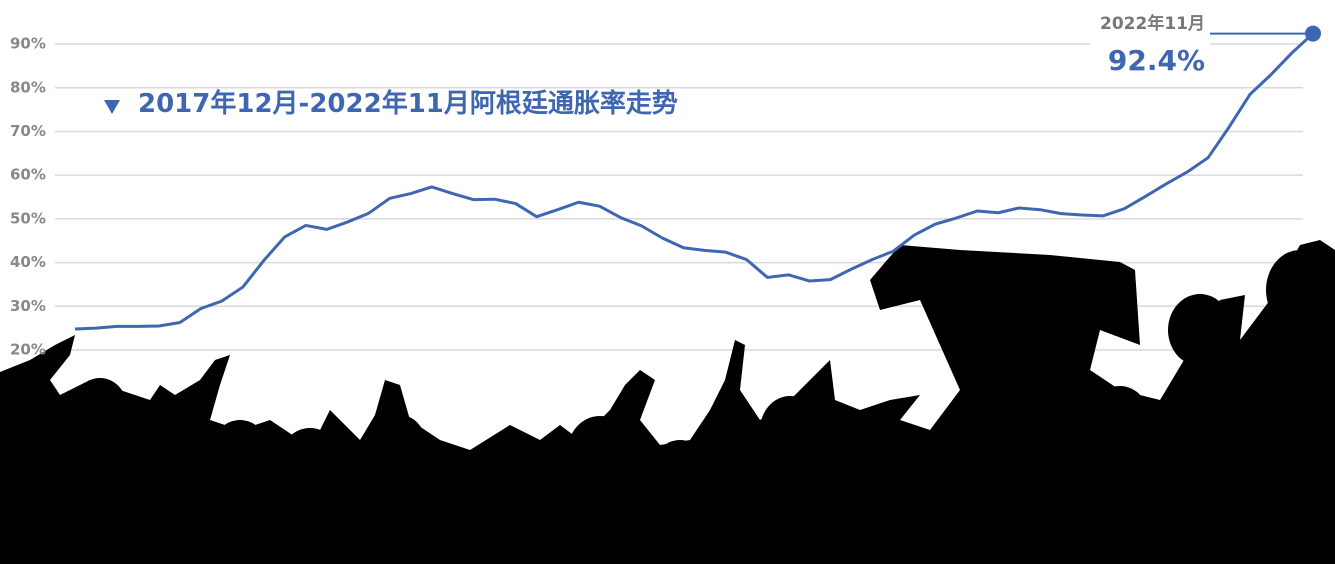 Image resolution: width=1335 pixels, height=564 pixels. Describe the element at coordinates (28, 131) in the screenshot. I see `y-tick-label: 70%` at that location.